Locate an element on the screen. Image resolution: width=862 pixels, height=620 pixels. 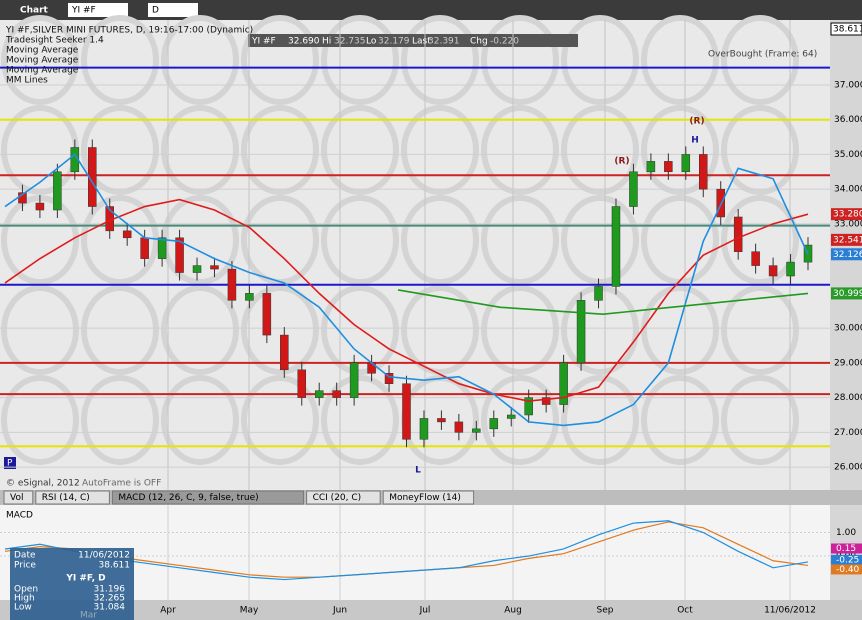
data-window-cell: Date is located at coordinates (25, 556).